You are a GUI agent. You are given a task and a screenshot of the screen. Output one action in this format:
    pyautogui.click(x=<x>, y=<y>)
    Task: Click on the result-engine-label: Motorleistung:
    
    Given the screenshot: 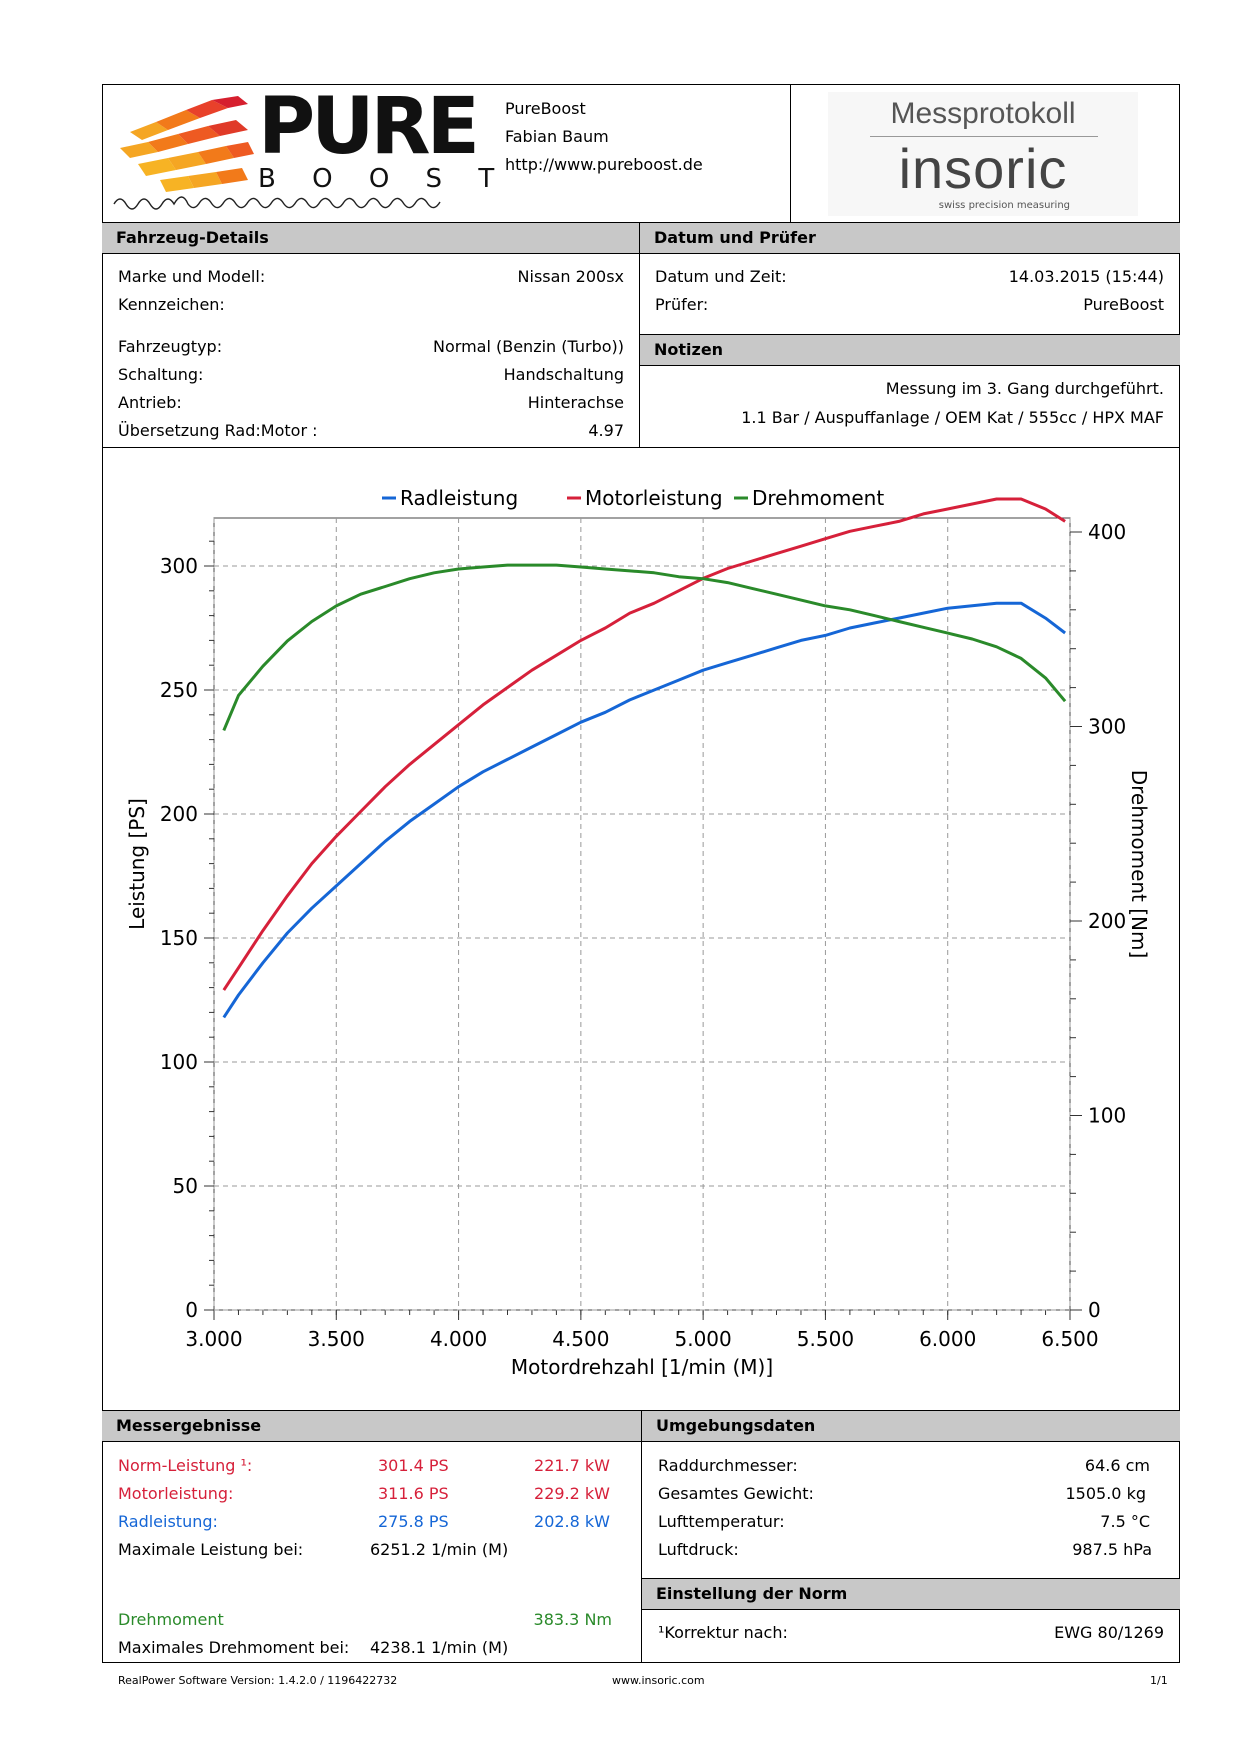 What is the action you would take?
    pyautogui.click(x=176, y=1493)
    